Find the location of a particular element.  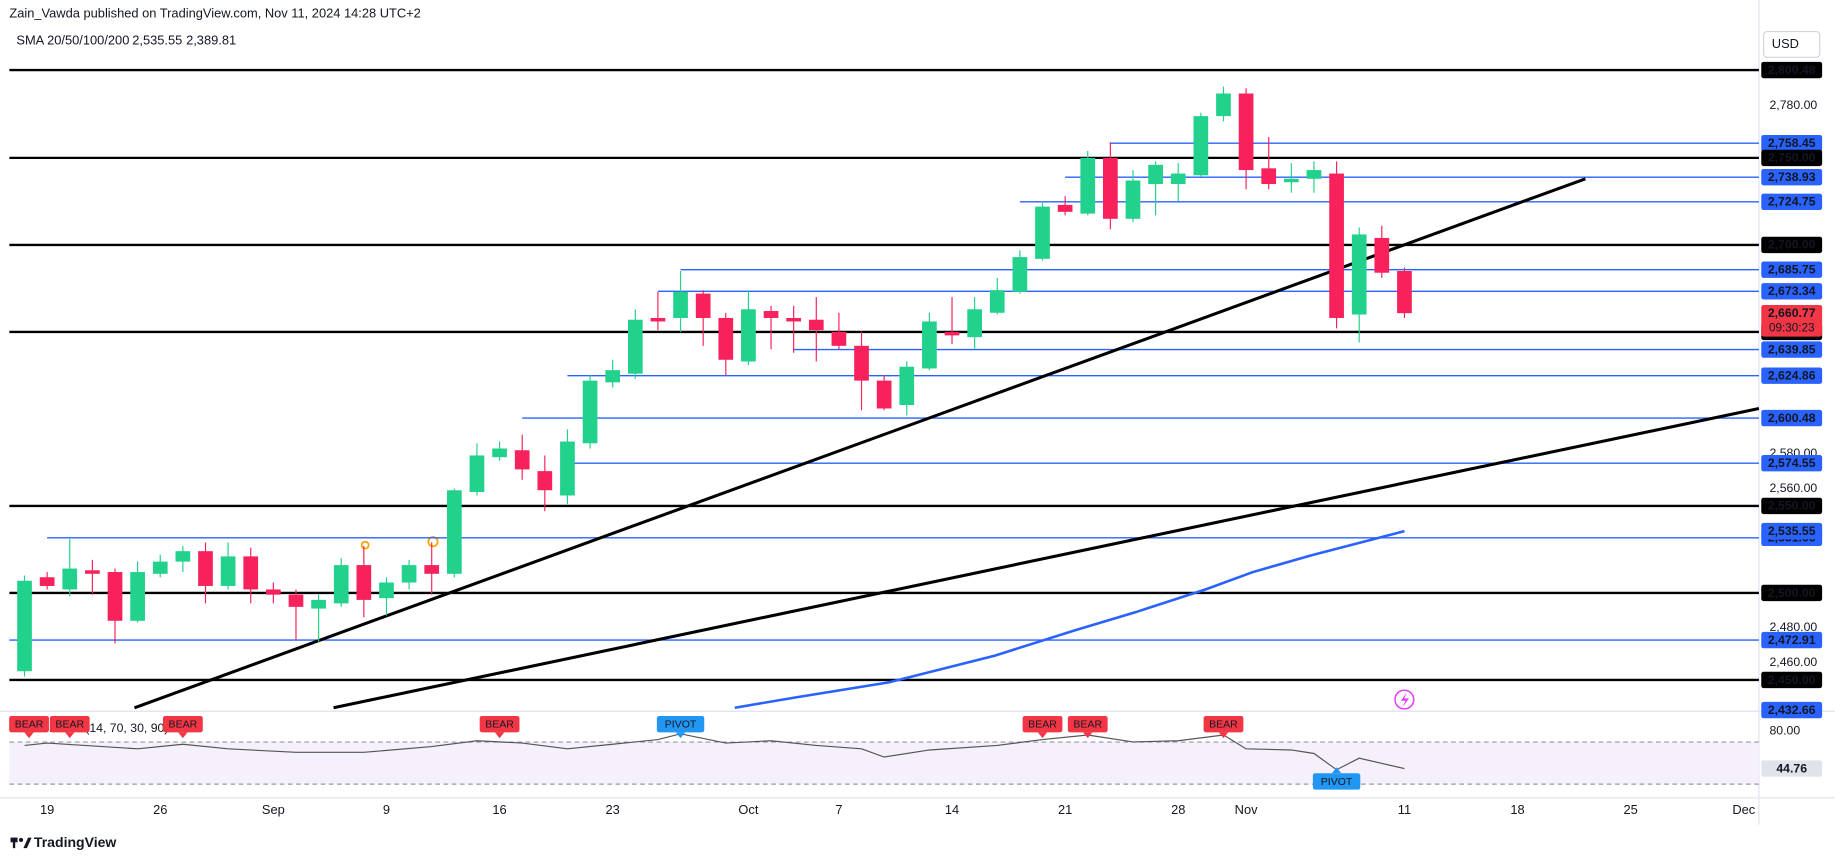

sma-value: 2,535.55 is located at coordinates (157, 39).